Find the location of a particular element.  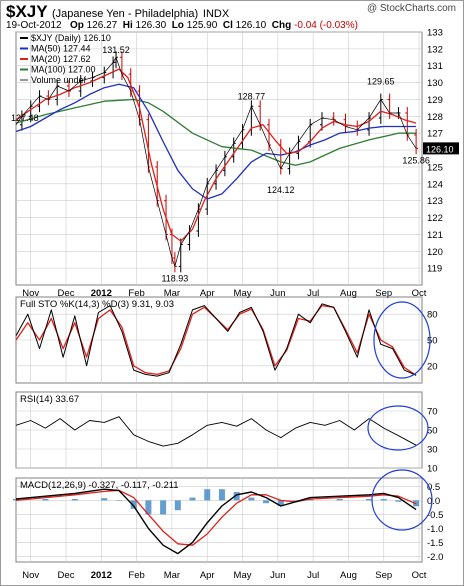

instrument-name: (Japanese Yen - Philadelphia) is located at coordinates (125, 14).